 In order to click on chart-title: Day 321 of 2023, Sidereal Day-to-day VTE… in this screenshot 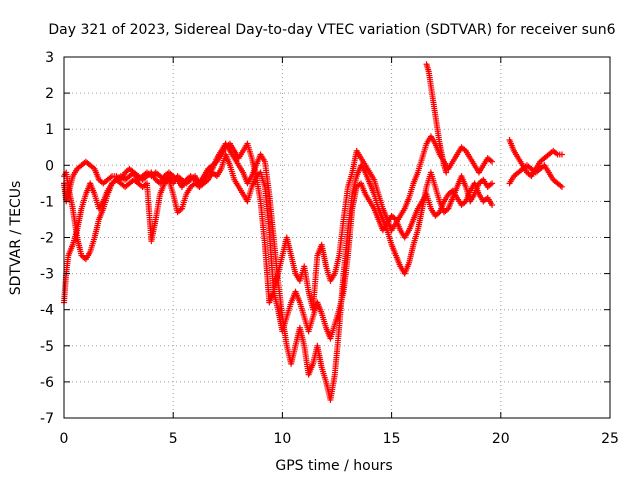, I will do `click(331, 30)`.